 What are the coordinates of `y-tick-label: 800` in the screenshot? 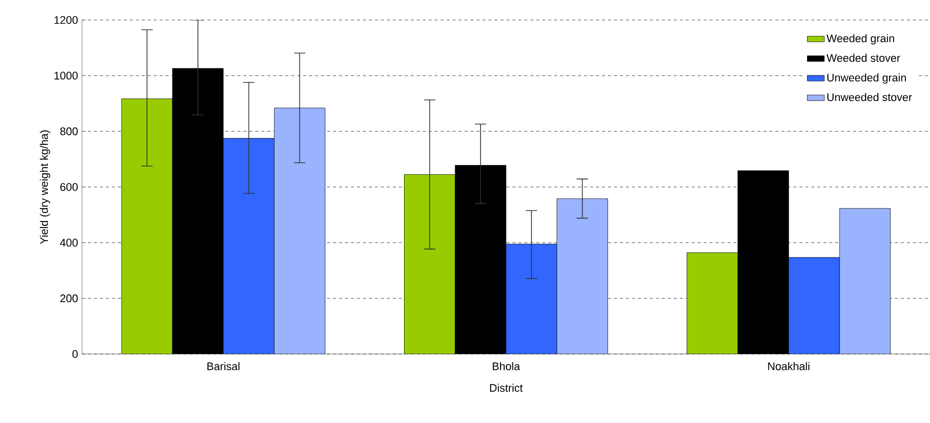 It's located at (69, 131).